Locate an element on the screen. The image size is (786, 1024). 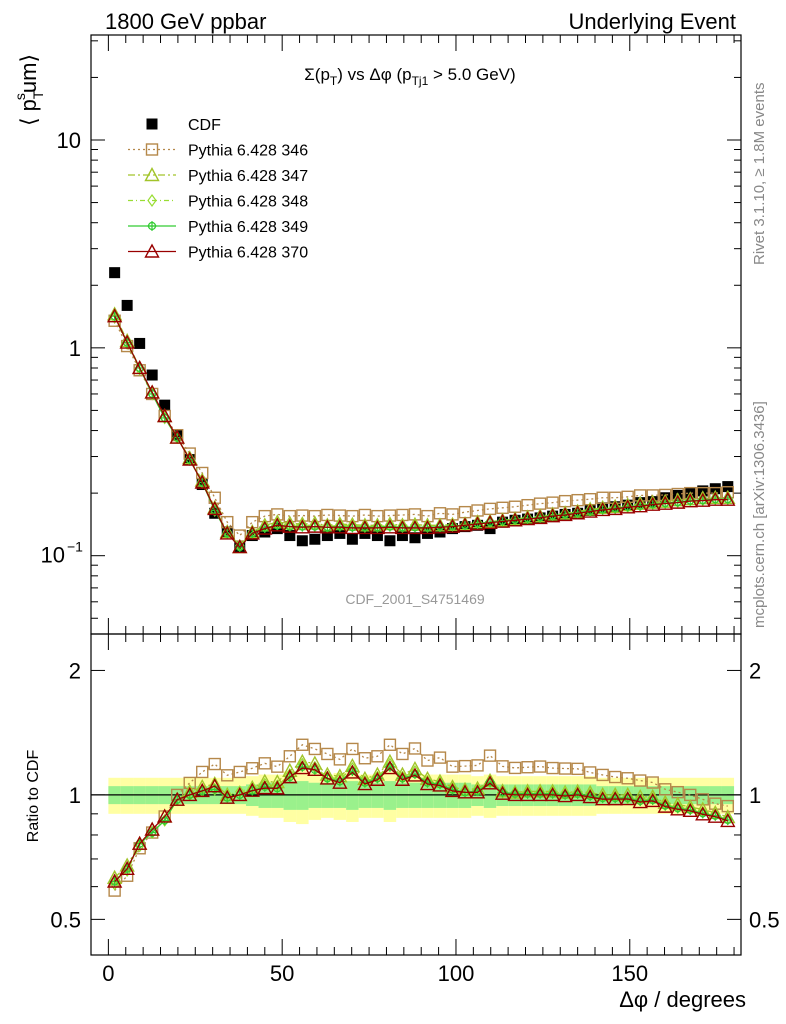
y-tick-label-exponent: −1 is located at coordinates (75, 547).